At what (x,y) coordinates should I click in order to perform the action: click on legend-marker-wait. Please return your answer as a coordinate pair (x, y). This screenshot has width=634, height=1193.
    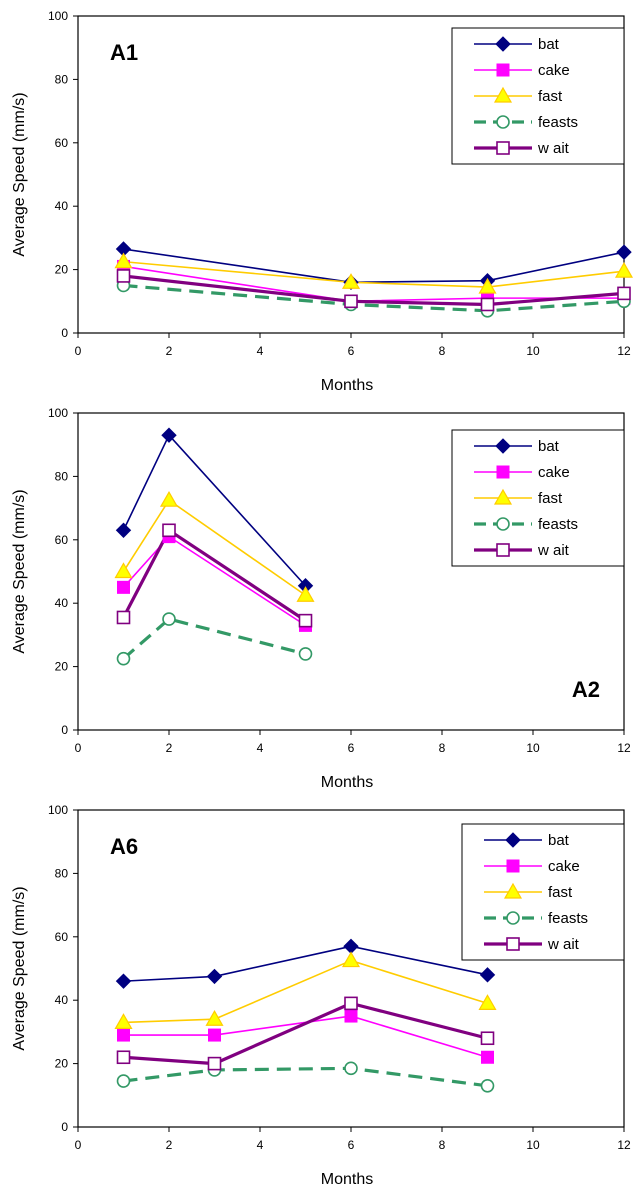
    Looking at the image, I should click on (513, 944).